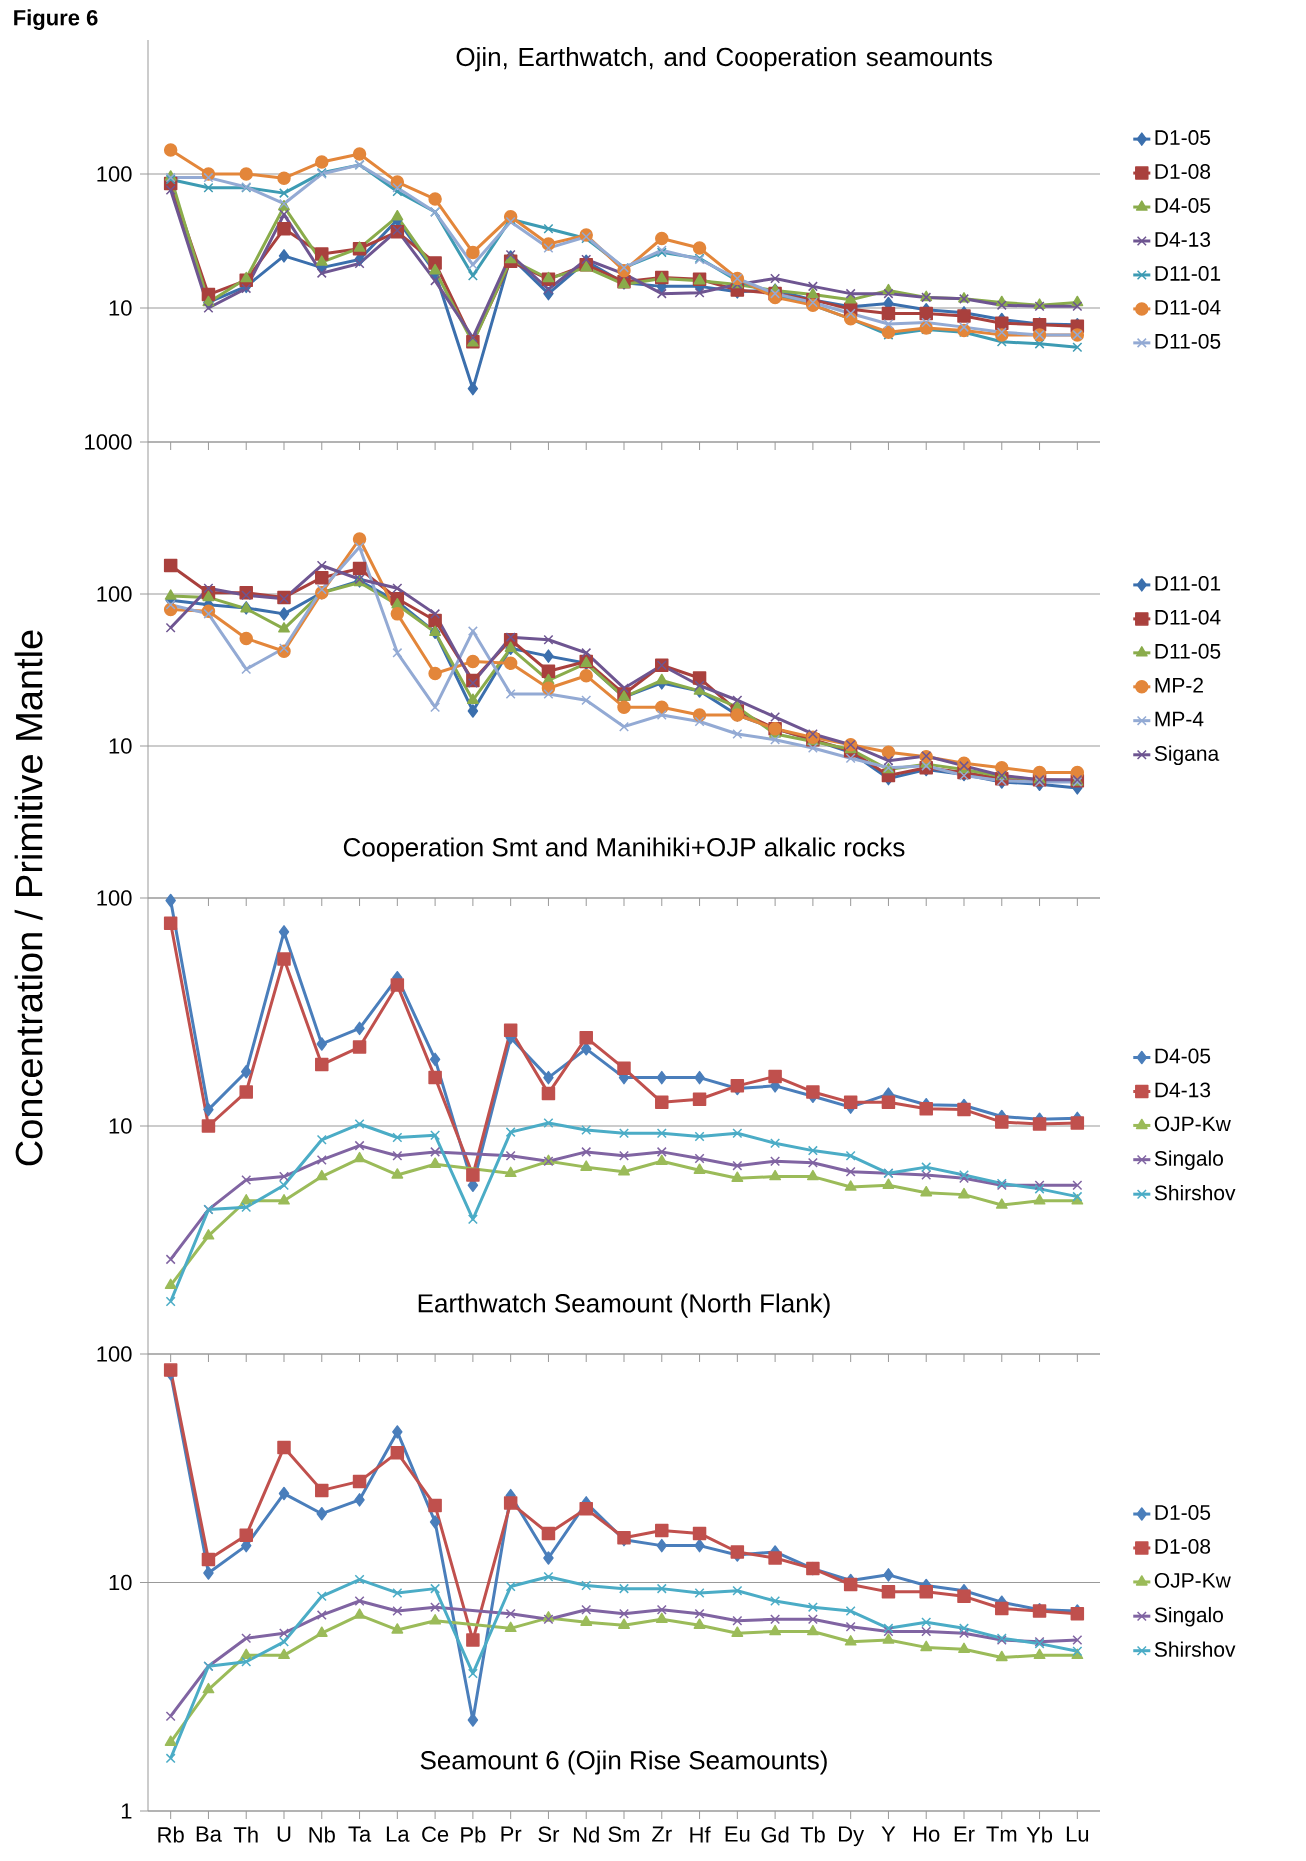 The width and height of the screenshot is (1306, 1861). What do you see at coordinates (56, 19) in the screenshot?
I see `caption: Figure 6` at bounding box center [56, 19].